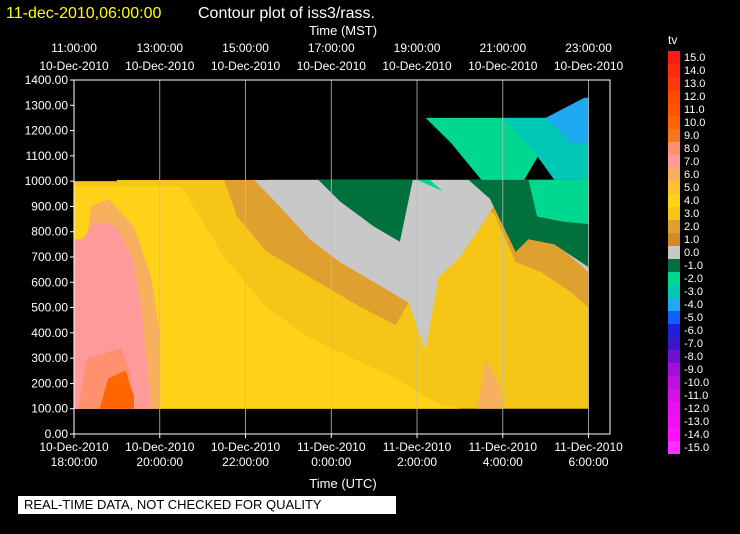 This screenshot has height=534, width=740. Describe the element at coordinates (693, 357) in the screenshot. I see `colorbar-level-23: -8.0` at that location.